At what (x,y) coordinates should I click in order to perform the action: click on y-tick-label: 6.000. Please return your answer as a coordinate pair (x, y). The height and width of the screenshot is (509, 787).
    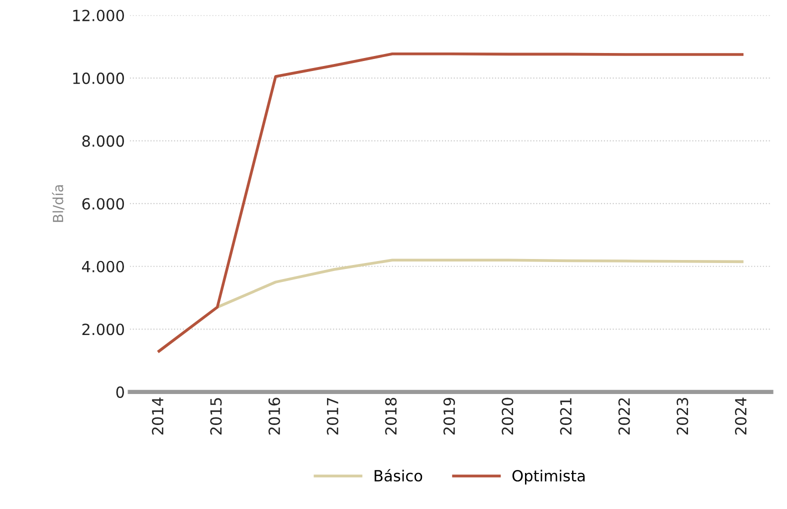
    Looking at the image, I should click on (103, 204).